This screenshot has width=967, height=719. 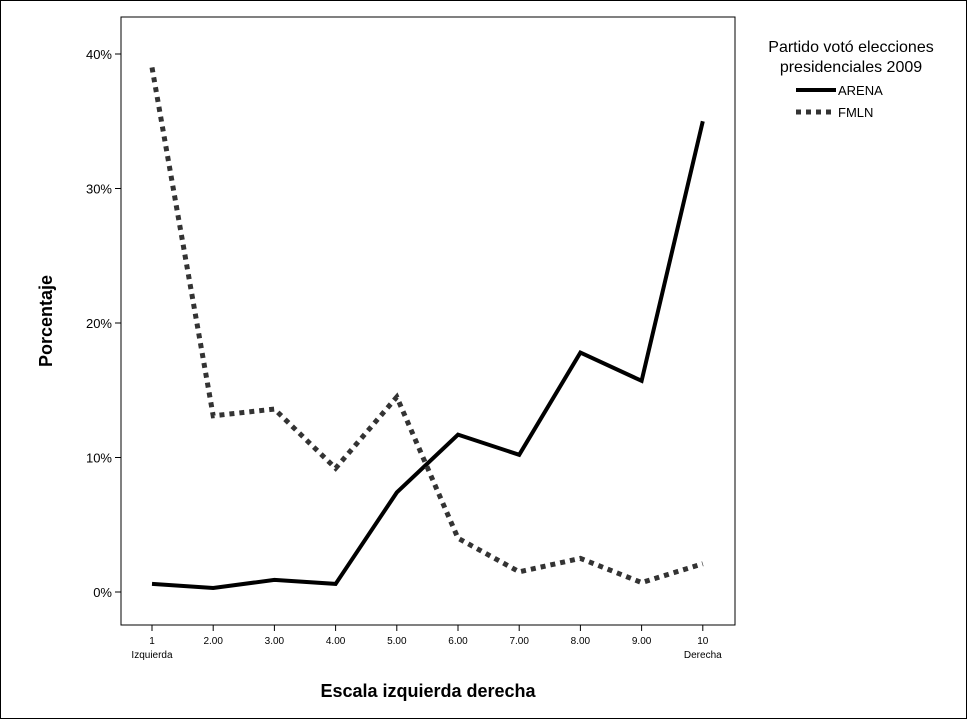 I want to click on legend-title-line-2: presidenciales 2009, so click(x=851, y=67).